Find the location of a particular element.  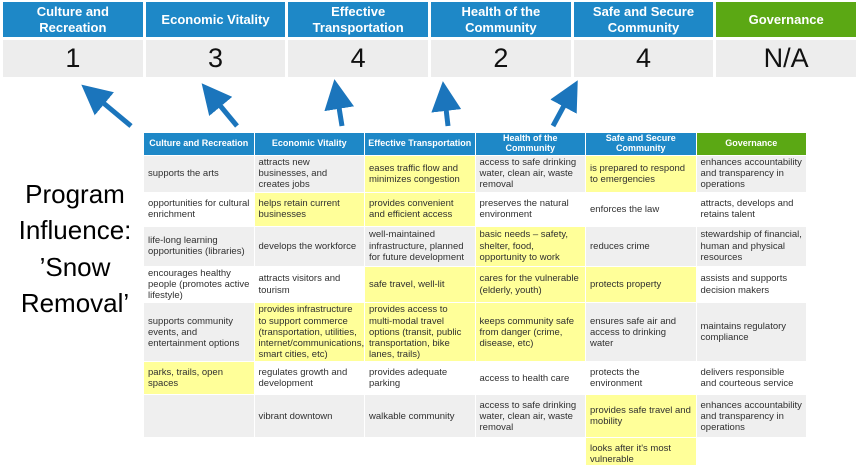

arrows-overlay is located at coordinates (329, 103).